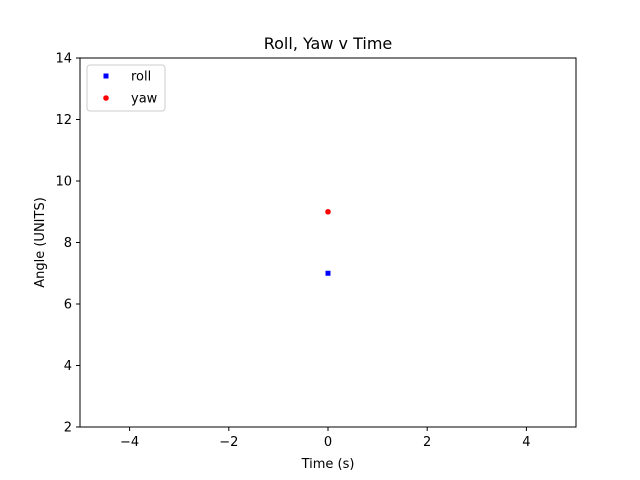 This screenshot has width=640, height=480. Describe the element at coordinates (427, 442) in the screenshot. I see `x-tick-label: 2` at that location.